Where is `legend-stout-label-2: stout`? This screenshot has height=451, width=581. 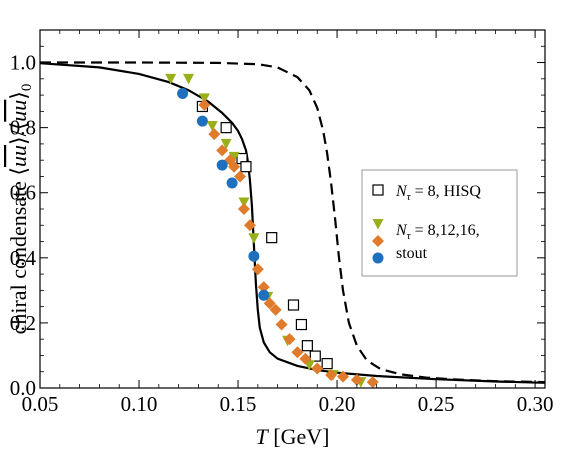
legend-stout-label-2: stout is located at coordinates (412, 253).